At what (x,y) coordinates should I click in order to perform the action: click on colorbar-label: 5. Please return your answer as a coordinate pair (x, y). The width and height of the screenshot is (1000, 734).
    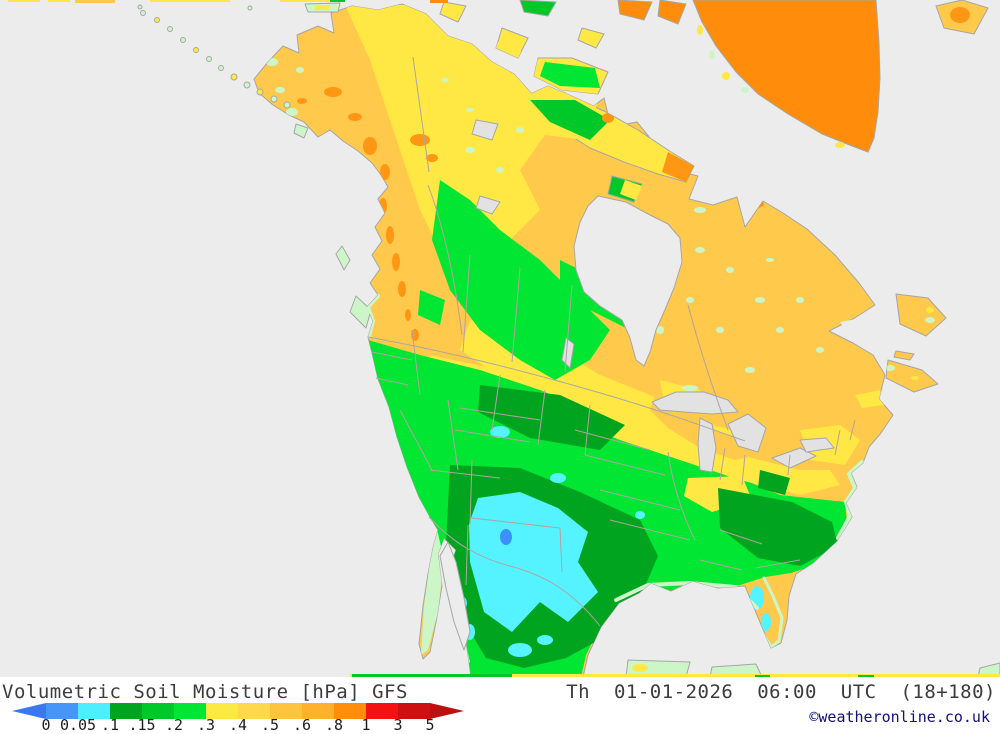
    Looking at the image, I should click on (430, 725).